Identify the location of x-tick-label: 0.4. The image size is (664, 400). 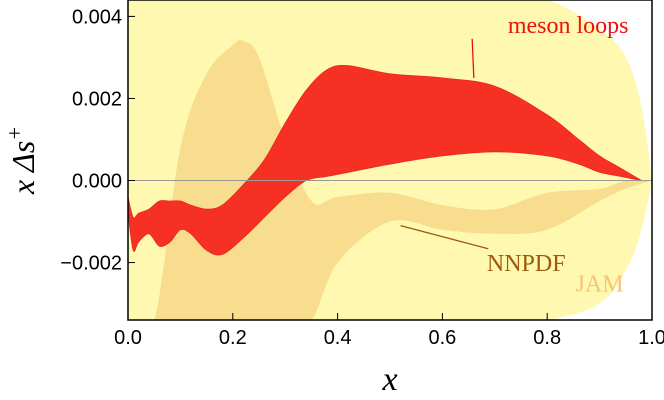
(338, 338).